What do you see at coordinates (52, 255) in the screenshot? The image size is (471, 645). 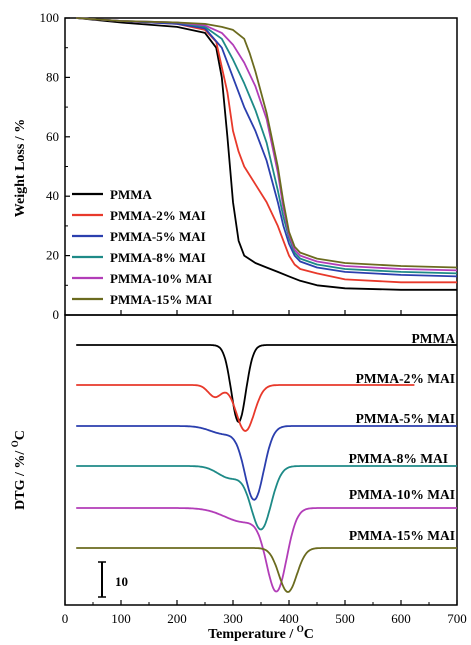 I see `y-tick-label: 20` at bounding box center [52, 255].